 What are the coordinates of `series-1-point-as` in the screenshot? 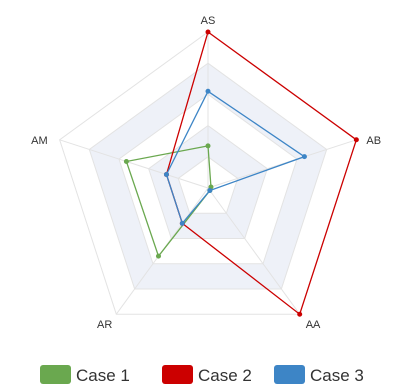 It's located at (208, 146).